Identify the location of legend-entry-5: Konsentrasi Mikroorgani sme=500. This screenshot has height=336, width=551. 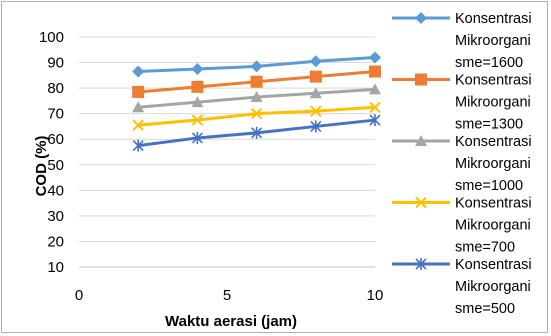
(462, 287).